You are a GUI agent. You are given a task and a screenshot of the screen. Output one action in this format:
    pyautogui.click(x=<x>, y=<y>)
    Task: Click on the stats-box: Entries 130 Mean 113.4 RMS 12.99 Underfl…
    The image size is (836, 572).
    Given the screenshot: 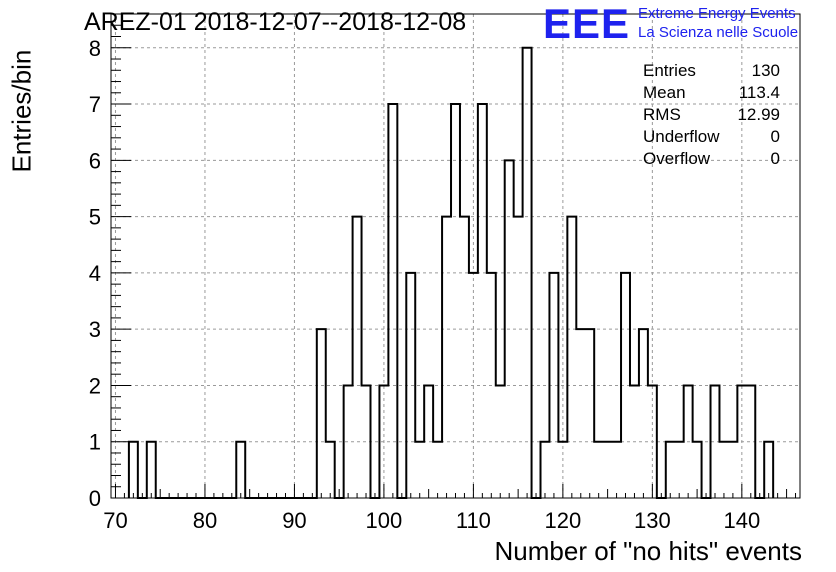 What is the action you would take?
    pyautogui.click(x=711, y=115)
    